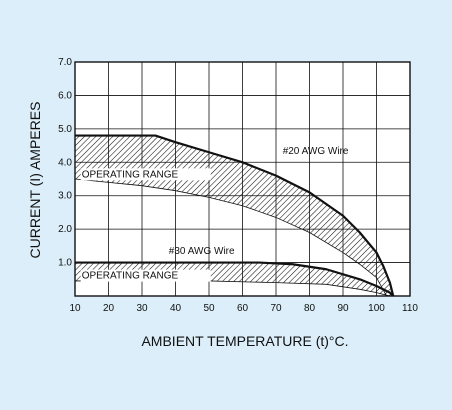 The width and height of the screenshot is (452, 410). I want to click on x-tick-label: 50, so click(209, 308).